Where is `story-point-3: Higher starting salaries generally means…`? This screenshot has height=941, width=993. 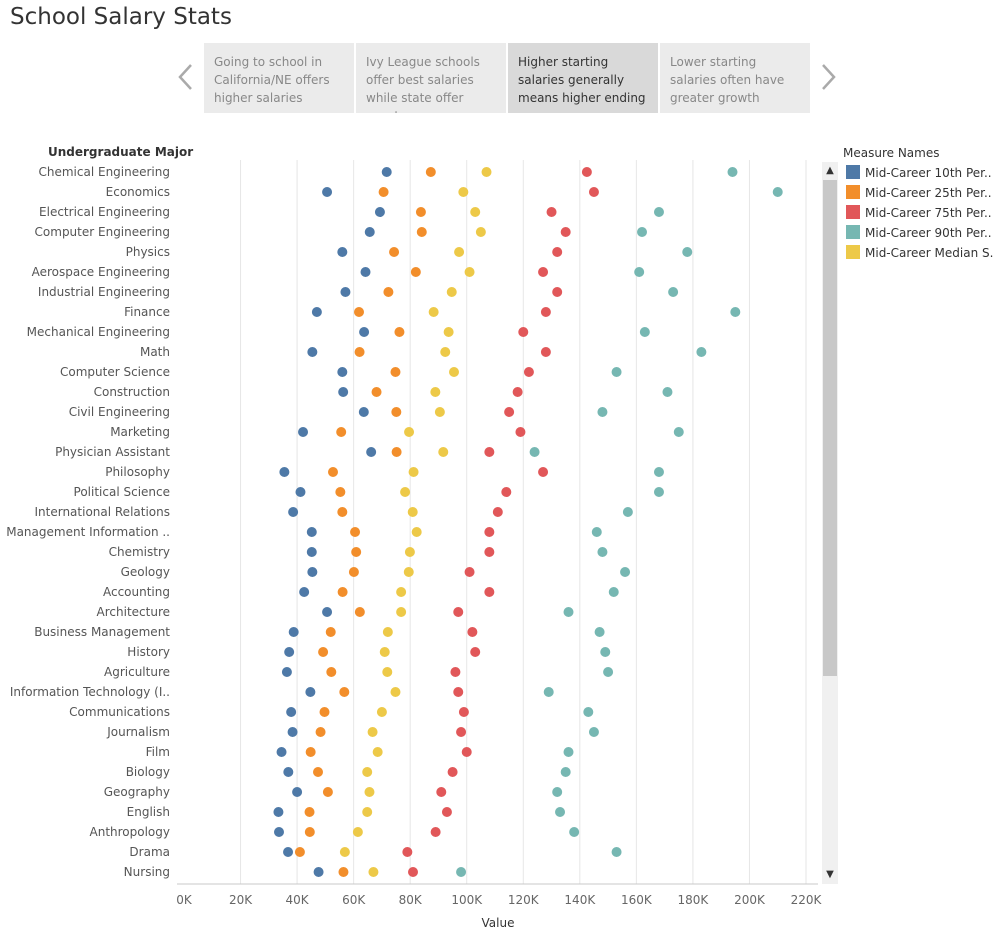 story-point-3: Higher starting salaries generally means… is located at coordinates (583, 78).